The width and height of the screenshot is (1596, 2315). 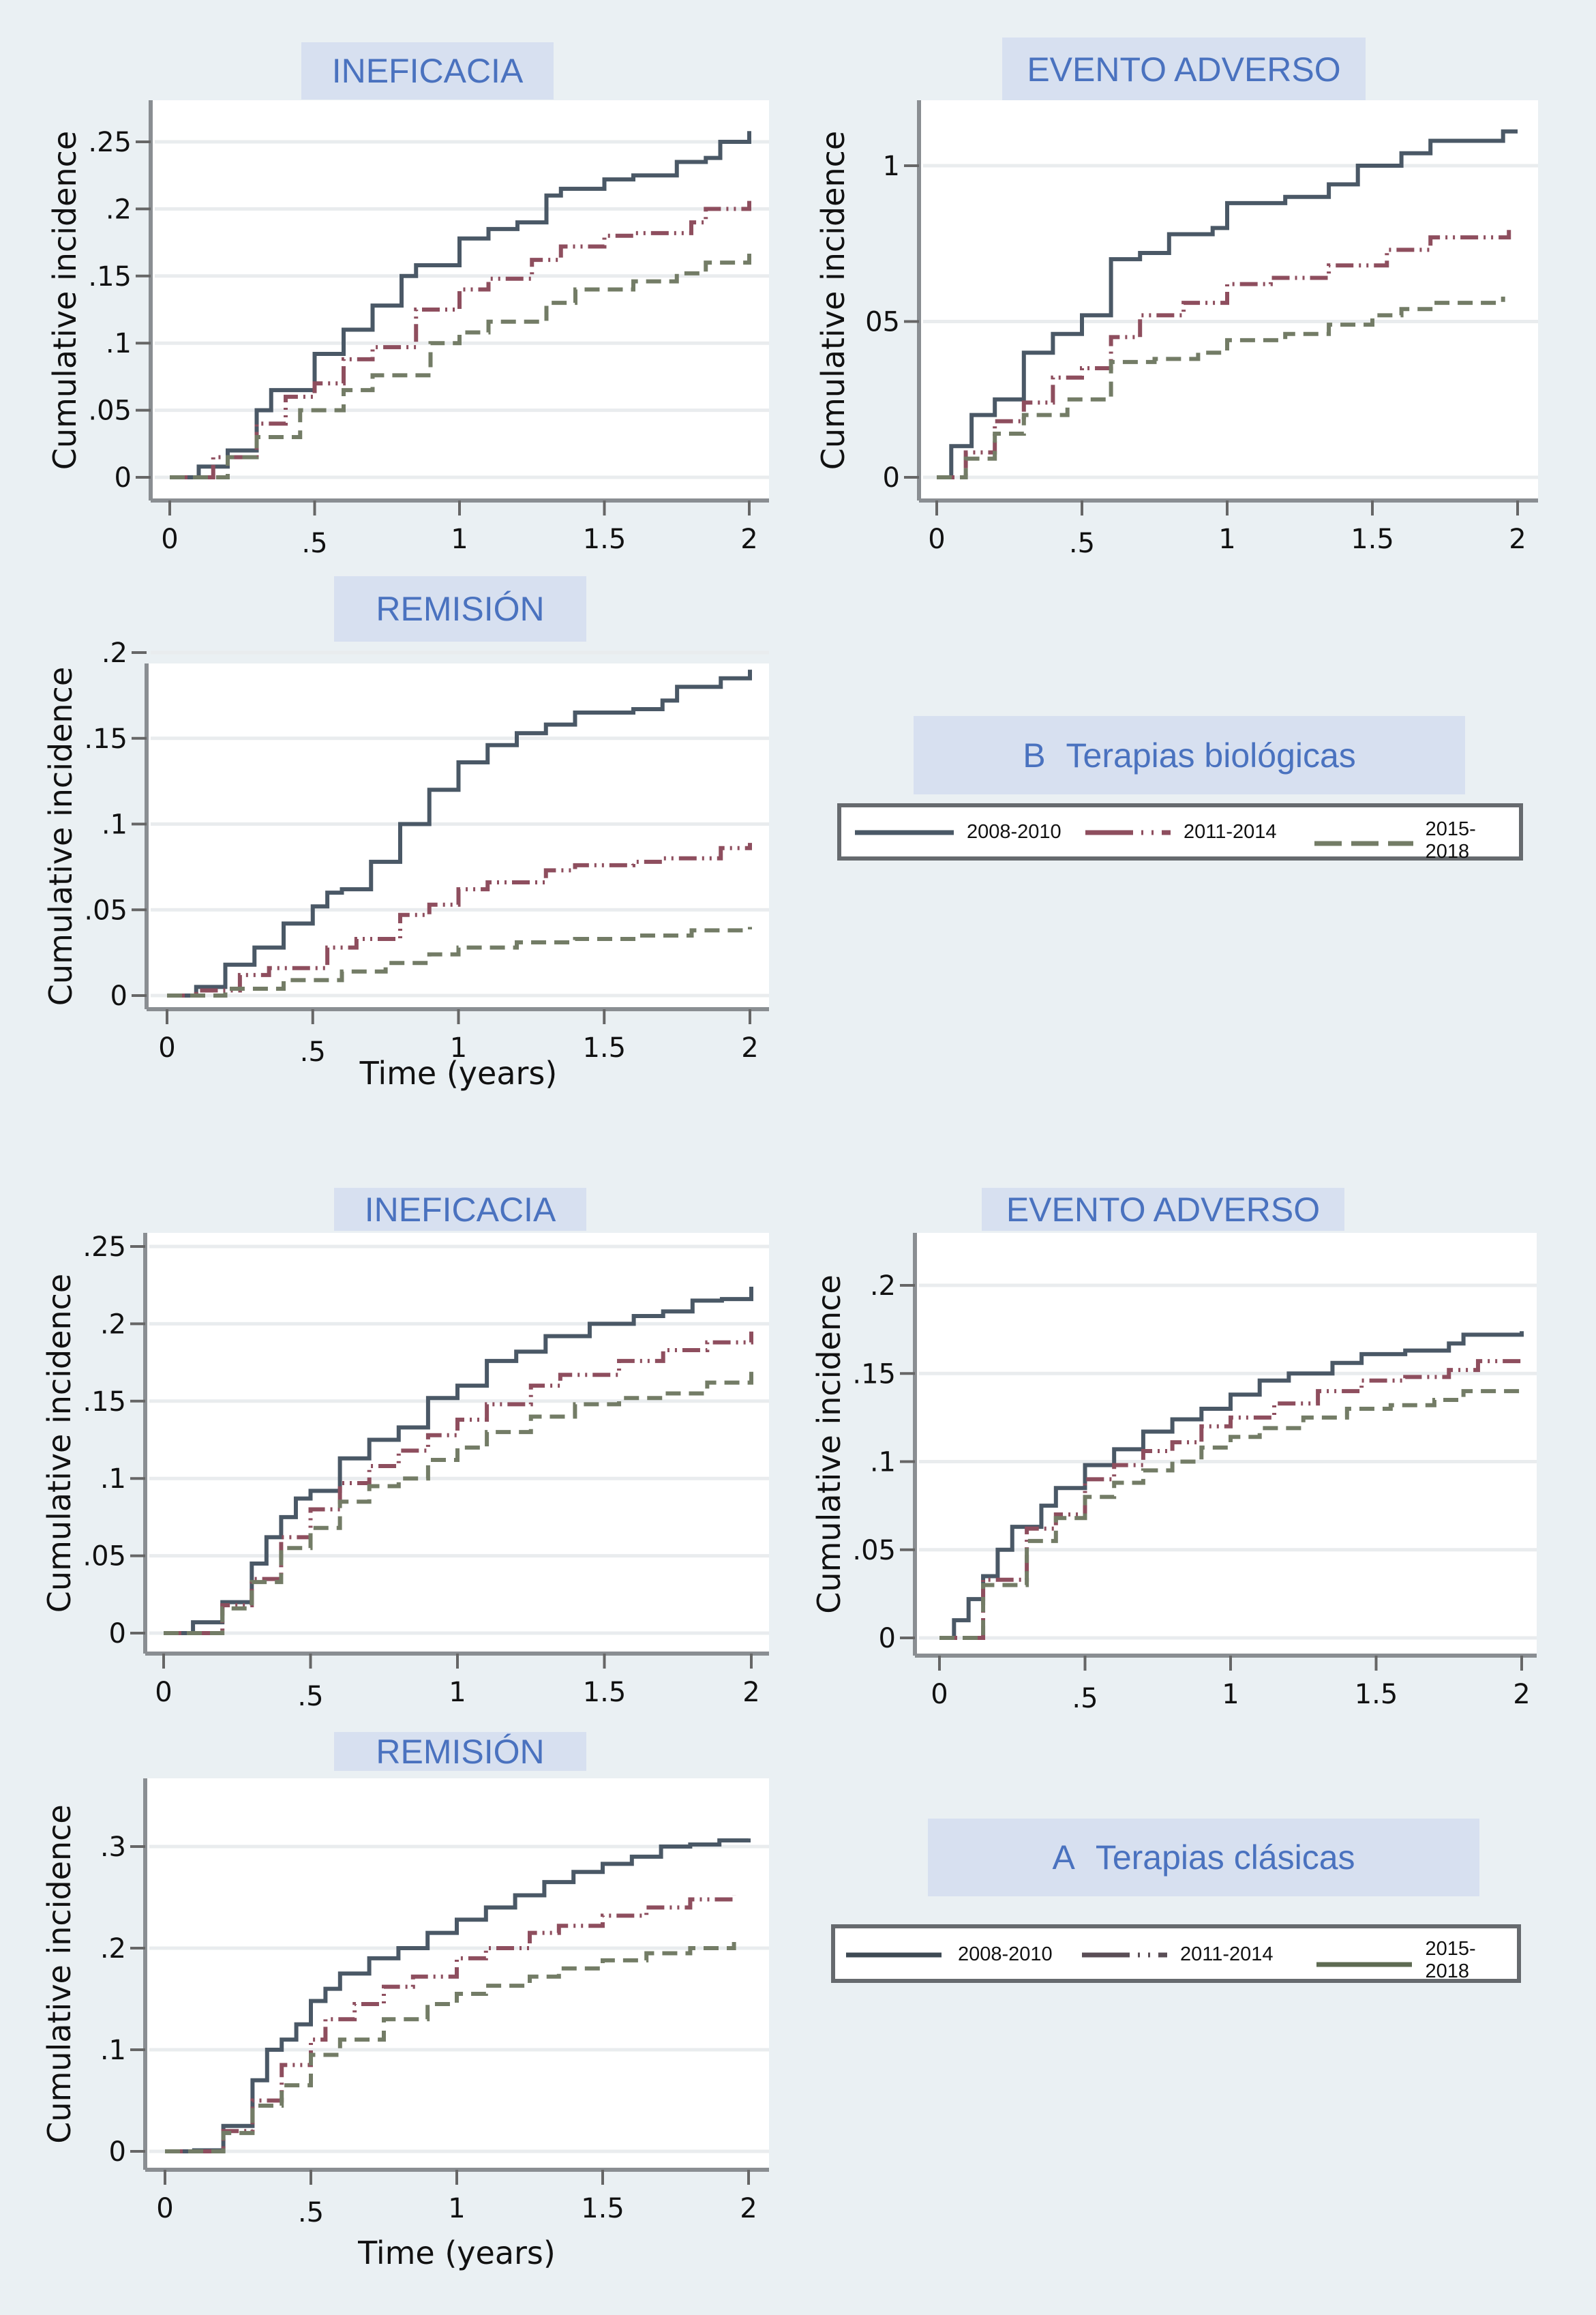 I want to click on y-tick-label: 05, so click(x=882, y=322).